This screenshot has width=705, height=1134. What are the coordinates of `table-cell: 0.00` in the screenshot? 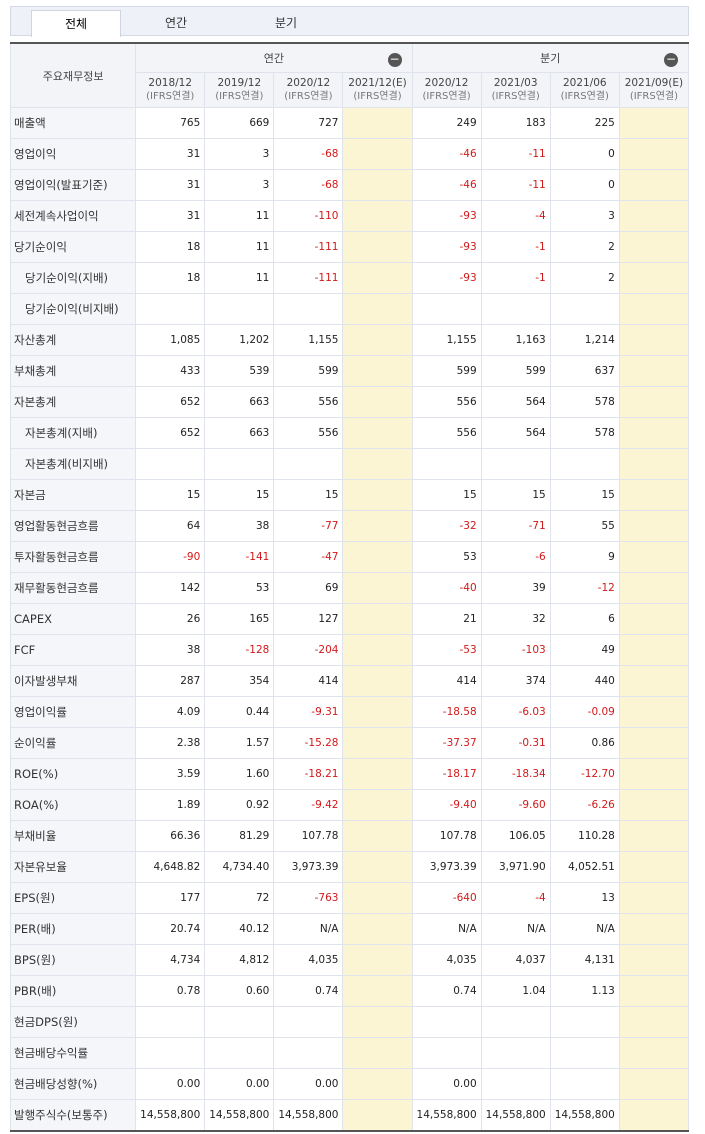 It's located at (446, 1084).